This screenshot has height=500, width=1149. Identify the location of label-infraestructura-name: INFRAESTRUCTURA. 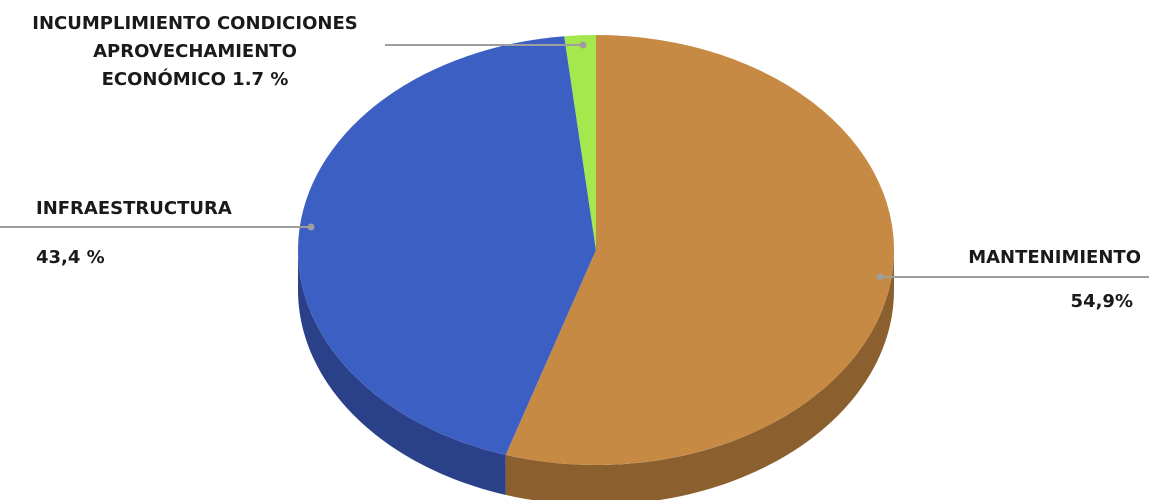
(134, 208).